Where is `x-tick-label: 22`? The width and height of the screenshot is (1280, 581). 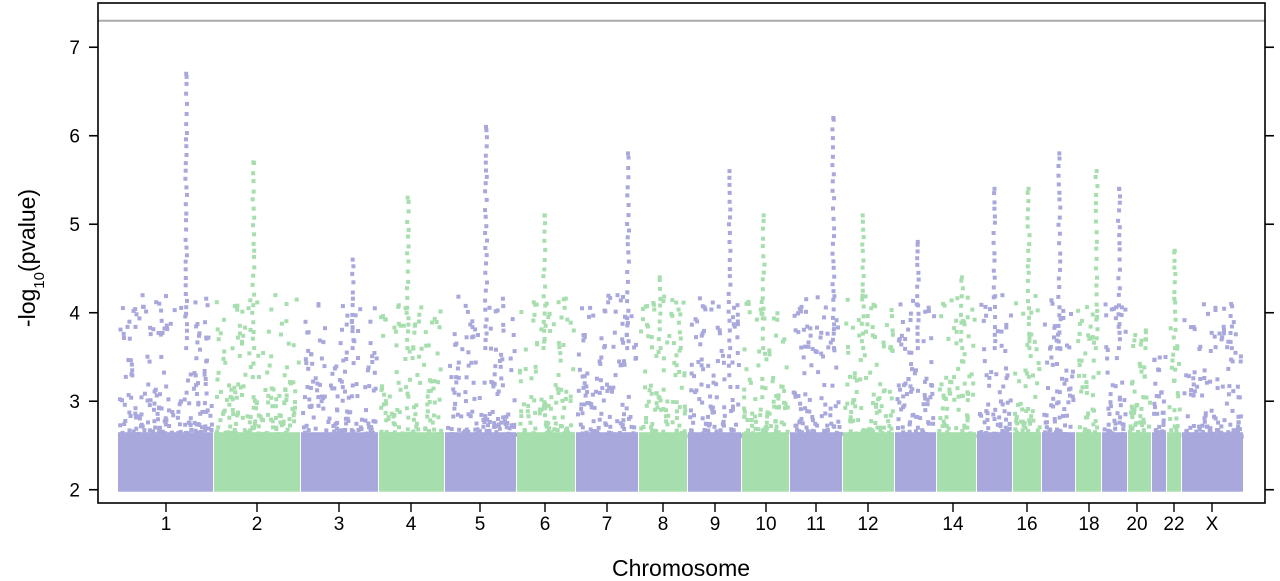 x-tick-label: 22 is located at coordinates (1173, 524).